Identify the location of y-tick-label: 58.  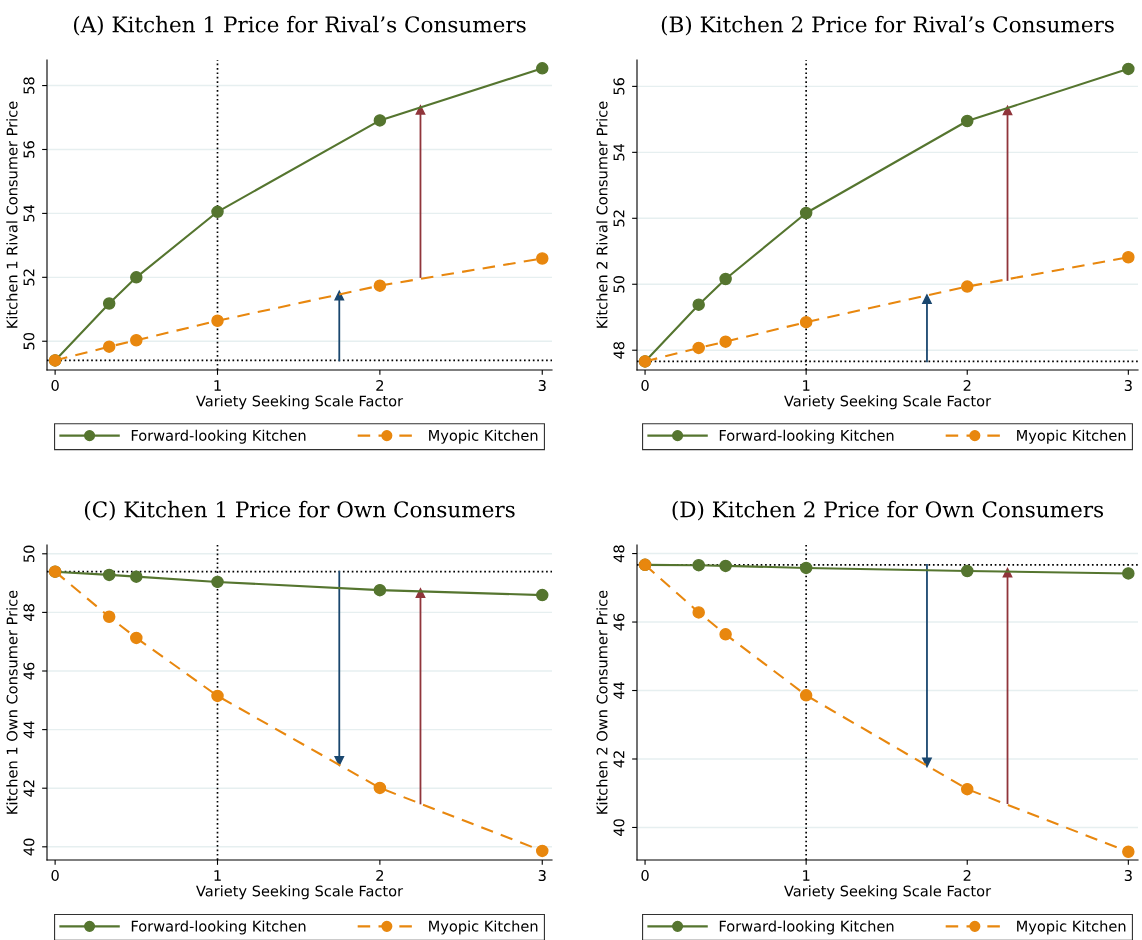
(29, 85).